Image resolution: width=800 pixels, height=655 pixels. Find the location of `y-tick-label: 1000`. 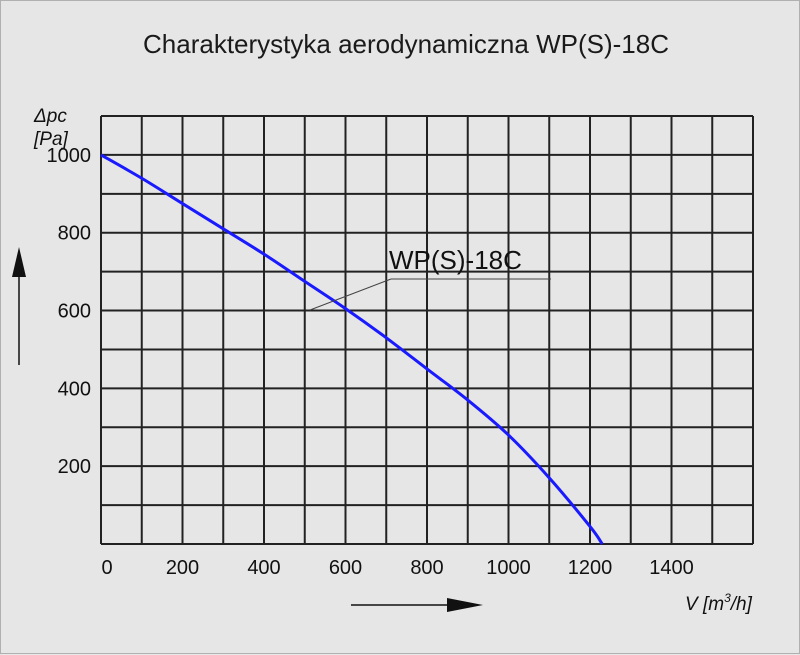

y-tick-label: 1000 is located at coordinates (69, 156).